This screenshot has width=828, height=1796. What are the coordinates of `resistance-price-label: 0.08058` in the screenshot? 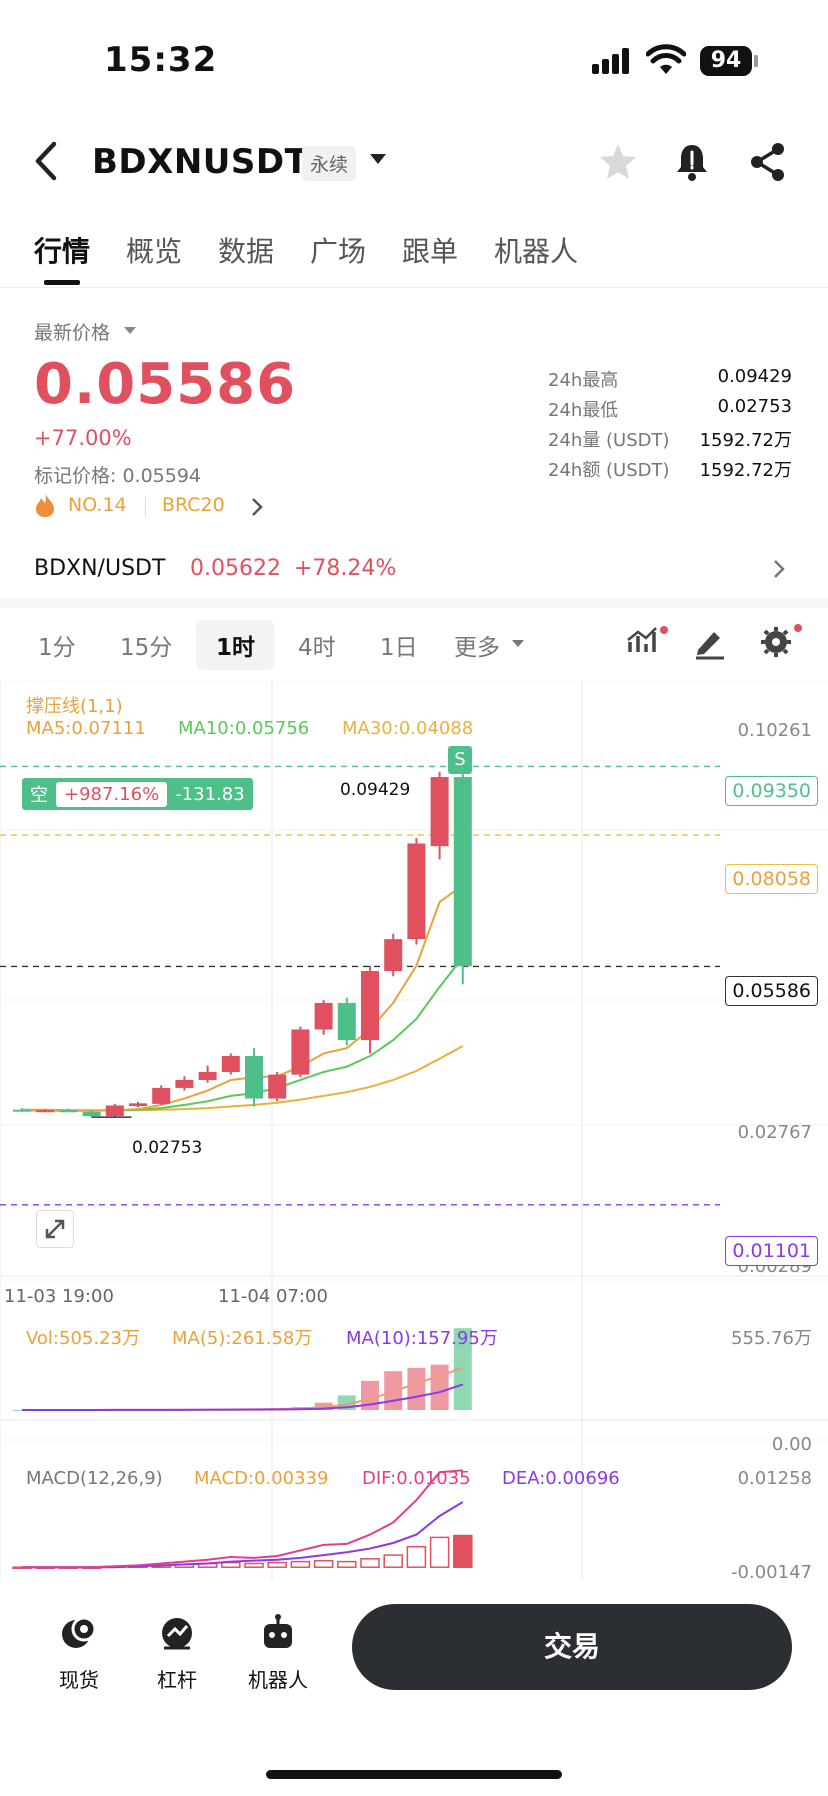 It's located at (771, 879).